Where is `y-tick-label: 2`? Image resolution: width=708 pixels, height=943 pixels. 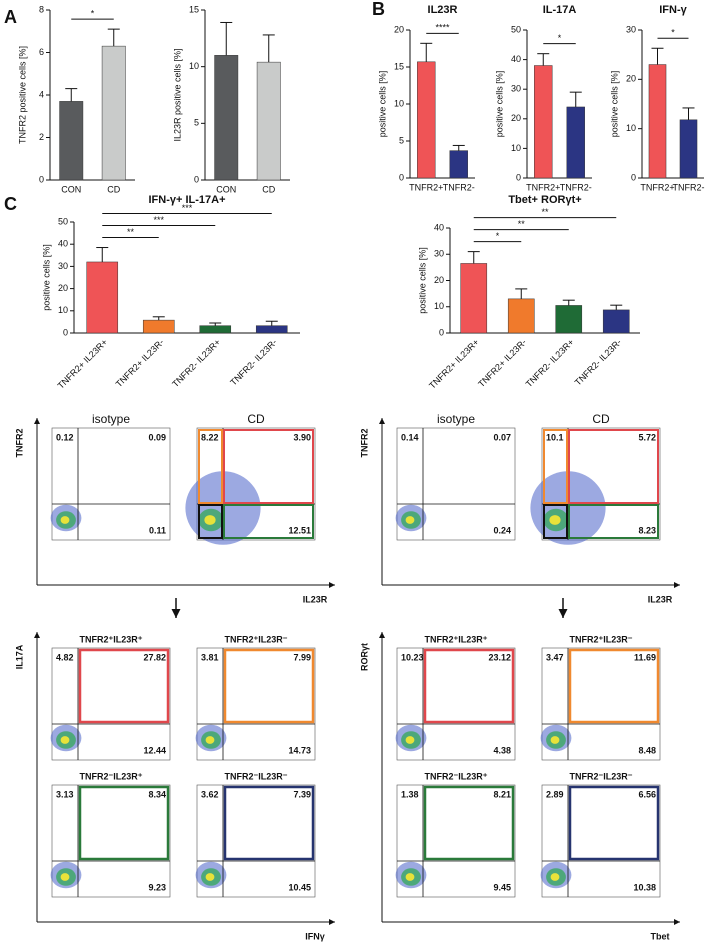 y-tick-label: 2 is located at coordinates (41, 137).